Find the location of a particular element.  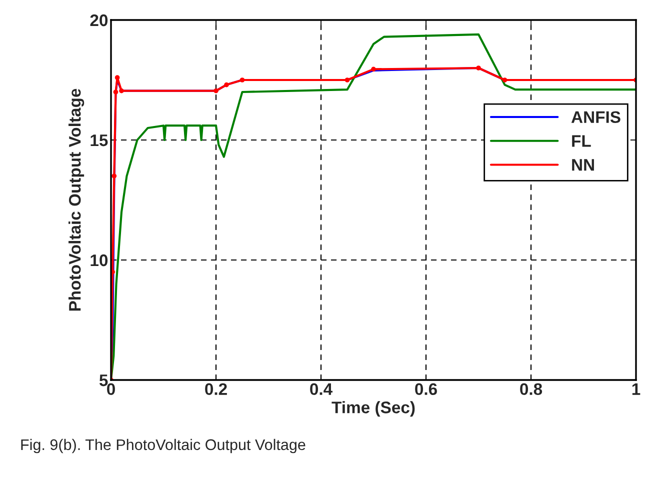

x-tick-label: 0.4 is located at coordinates (321, 389).